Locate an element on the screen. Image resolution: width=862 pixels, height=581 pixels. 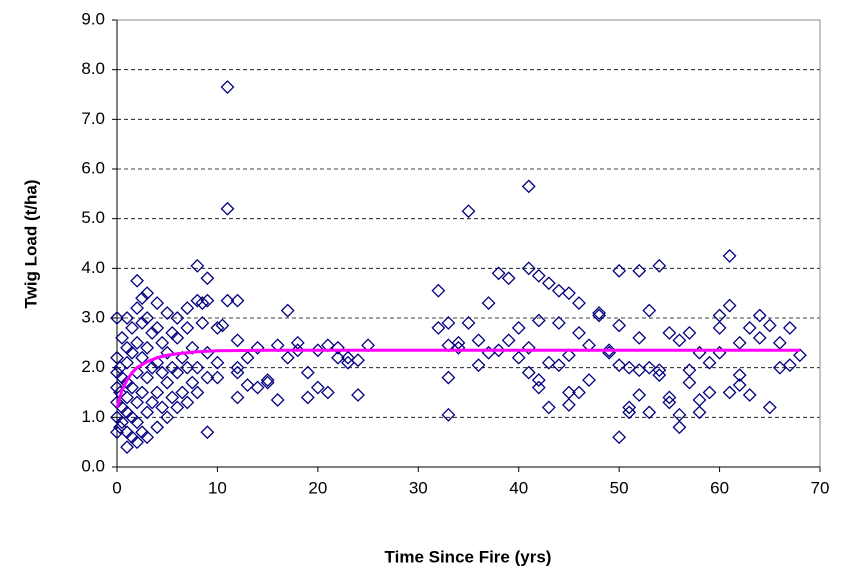
y-axis-label: Twig Load (t/ha) is located at coordinates (30, 243).